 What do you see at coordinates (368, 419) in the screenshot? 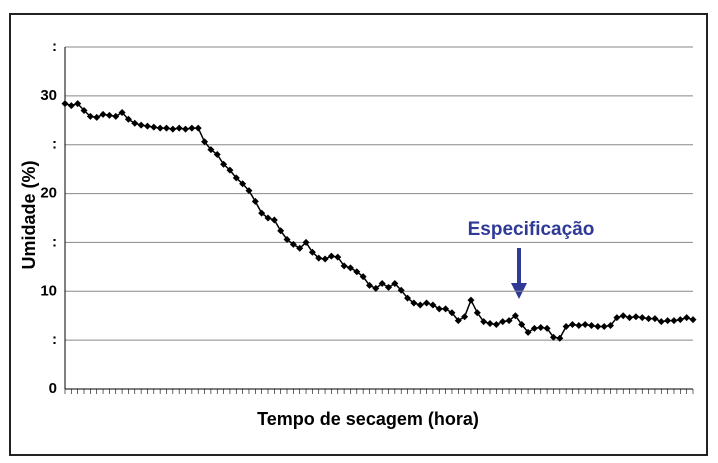
I see `x-axis-title: Tempo de secagem (hora)` at bounding box center [368, 419].